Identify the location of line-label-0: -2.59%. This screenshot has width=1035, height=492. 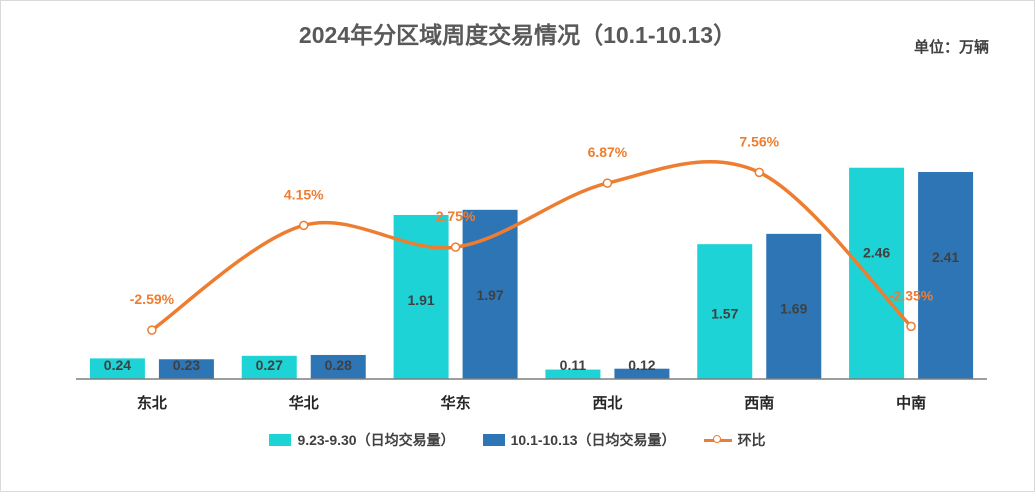
(152, 299).